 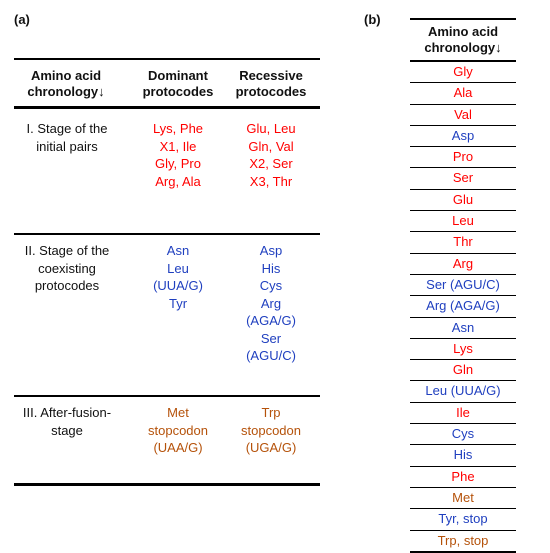 I want to click on table-b-row: Leu, so click(x=463, y=222).